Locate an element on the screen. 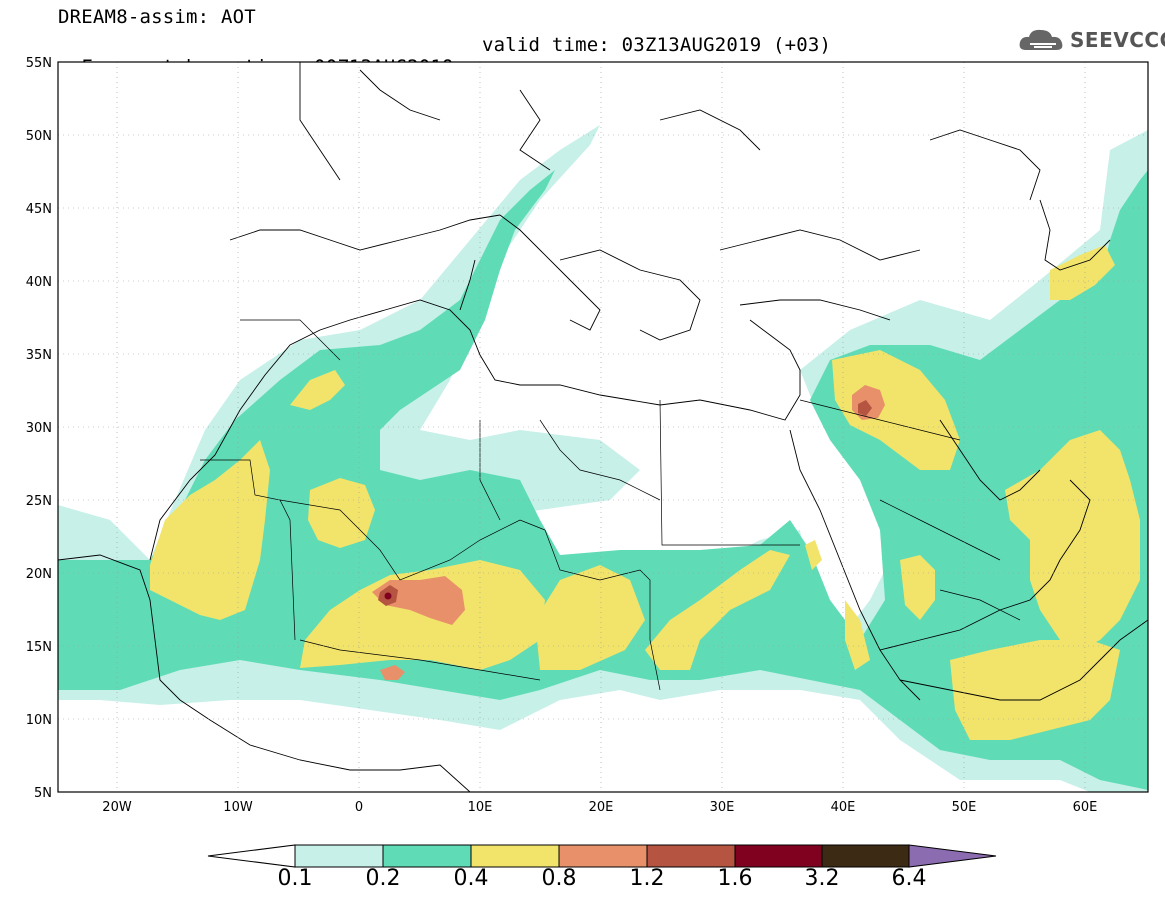 Image resolution: width=1165 pixels, height=905 pixels. colorbar-label: 0.1 is located at coordinates (295, 878).